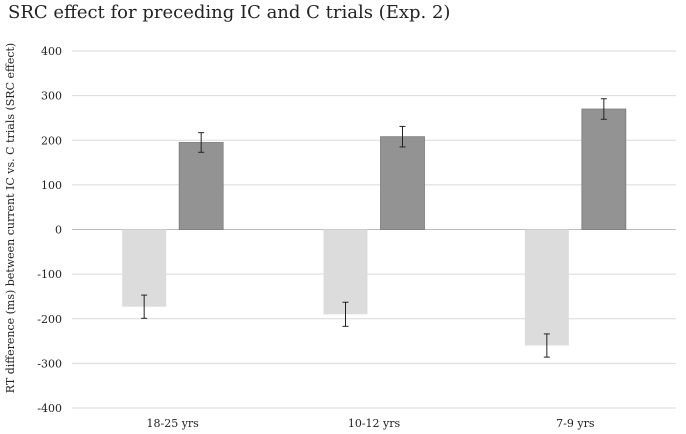 This screenshot has height=434, width=686. What do you see at coordinates (49, 319) in the screenshot?
I see `y-tick-label: -200` at bounding box center [49, 319].